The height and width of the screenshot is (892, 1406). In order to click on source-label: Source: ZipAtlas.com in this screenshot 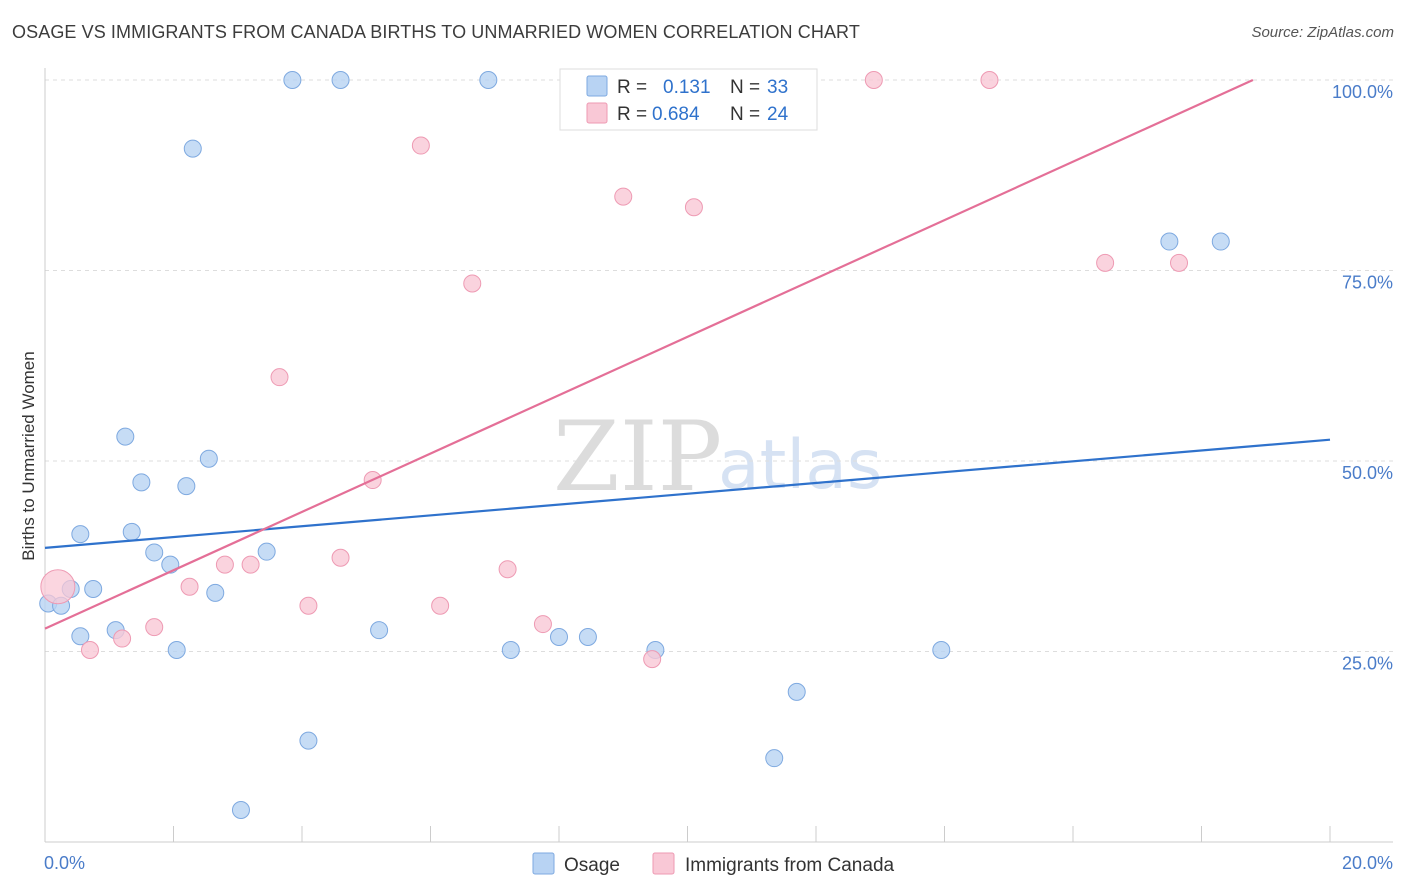, I will do `click(1322, 32)`.